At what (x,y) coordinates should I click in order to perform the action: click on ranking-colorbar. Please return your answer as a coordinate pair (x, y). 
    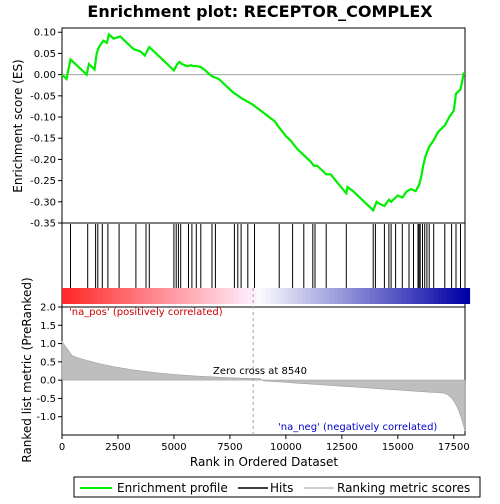
    Looking at the image, I should click on (266, 296).